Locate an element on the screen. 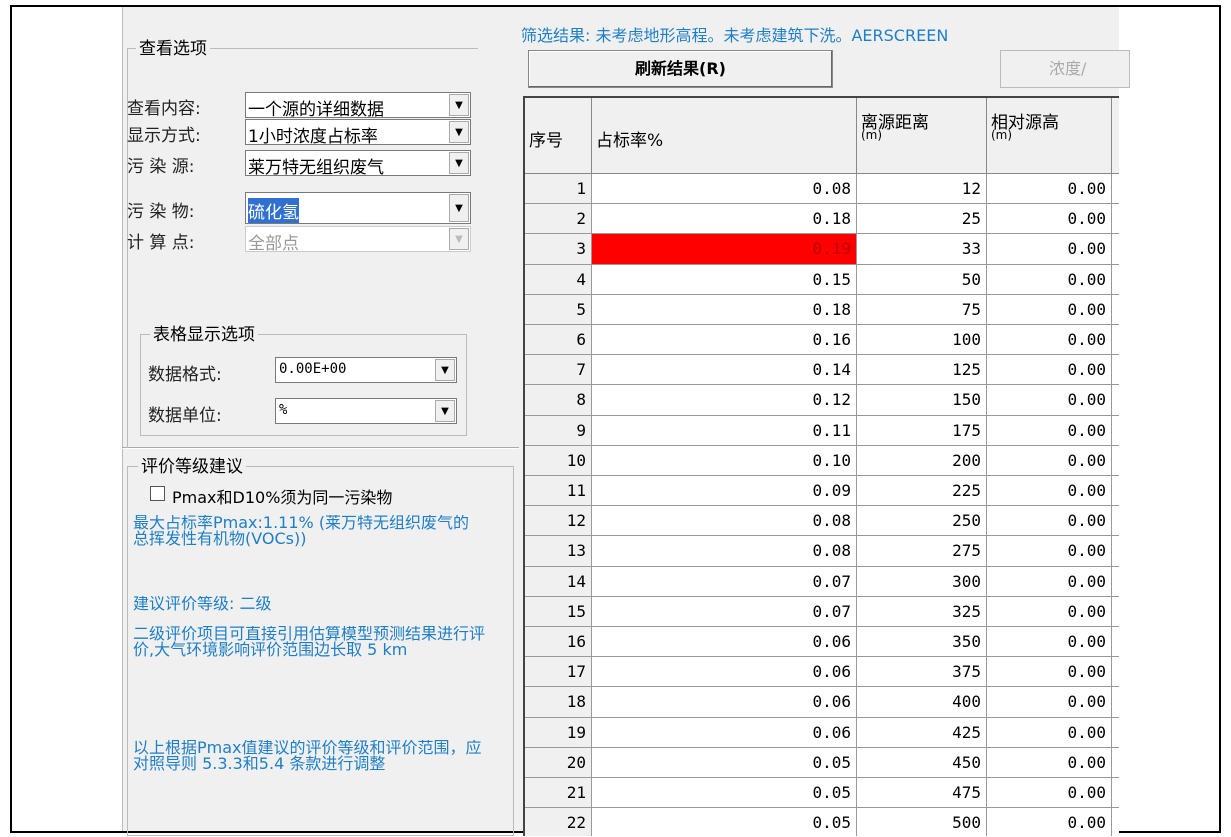  row-number: 9 is located at coordinates (558, 430).